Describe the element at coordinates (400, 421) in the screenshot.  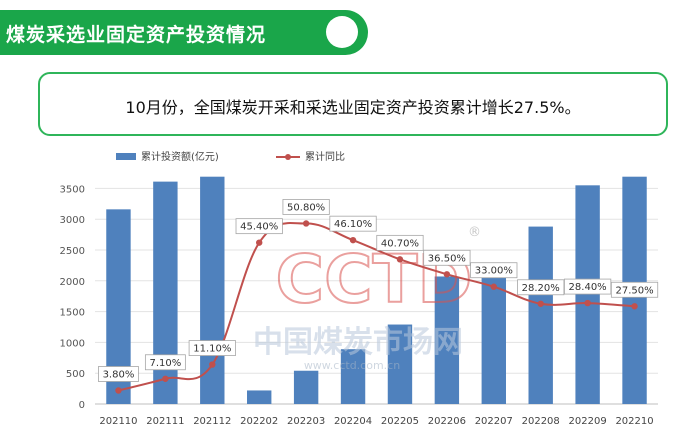
I see `x-tick-label: 202205` at that location.